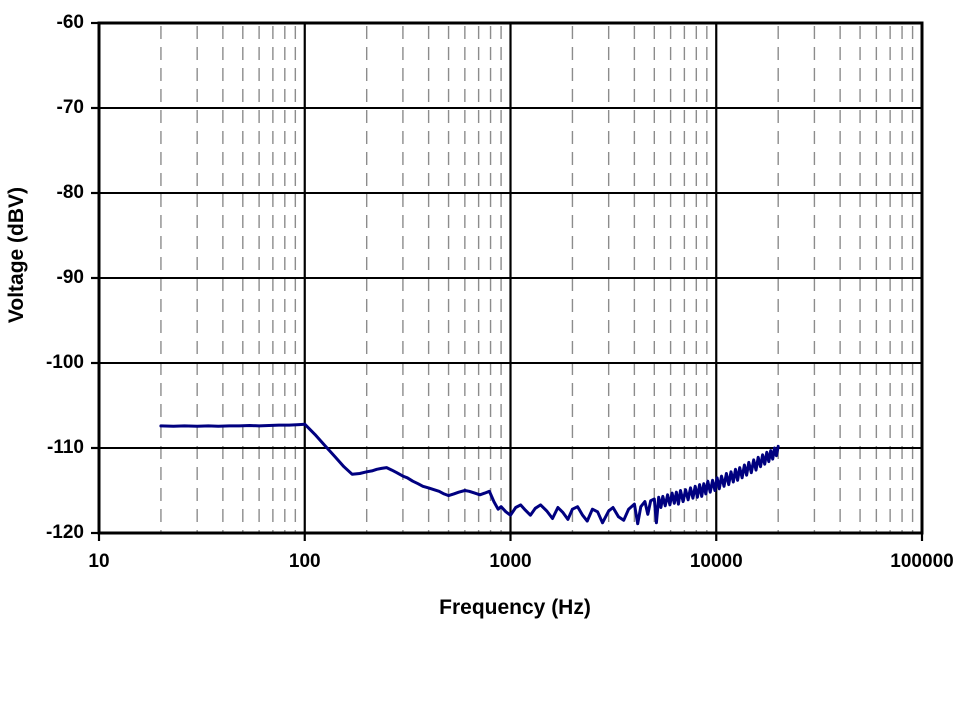 This screenshot has height=720, width=960. What do you see at coordinates (469, 474) in the screenshot?
I see `data-series-line` at bounding box center [469, 474].